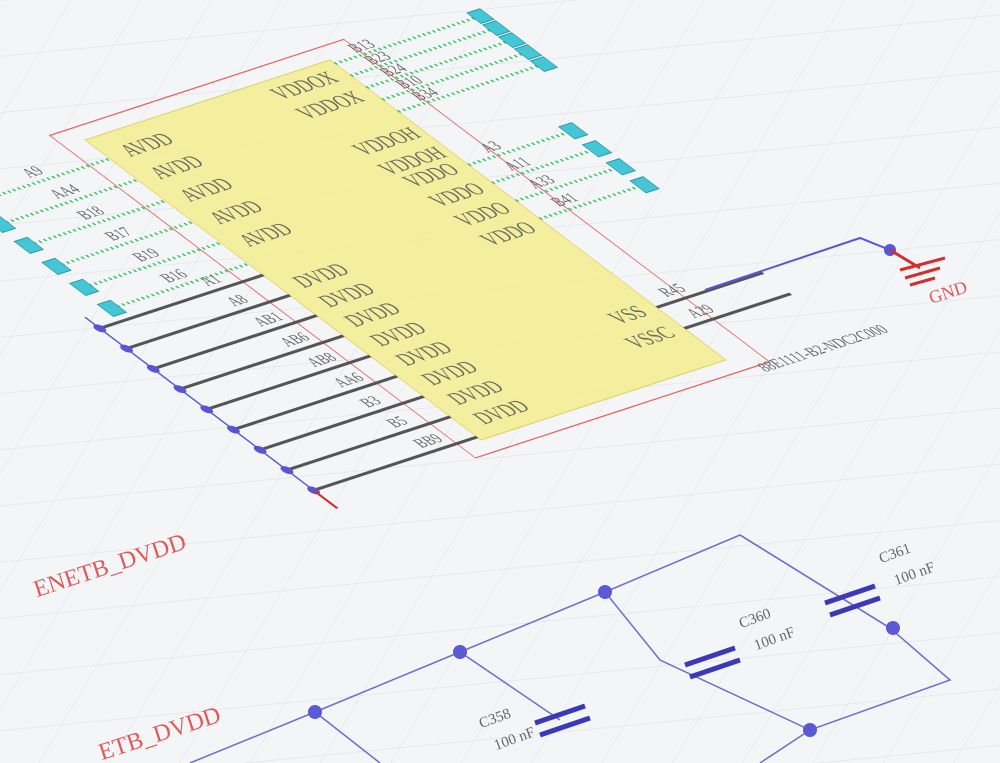 The height and width of the screenshot is (763, 1000). Describe the element at coordinates (428, 441) in the screenshot. I see `pin-number: BB9` at that location.